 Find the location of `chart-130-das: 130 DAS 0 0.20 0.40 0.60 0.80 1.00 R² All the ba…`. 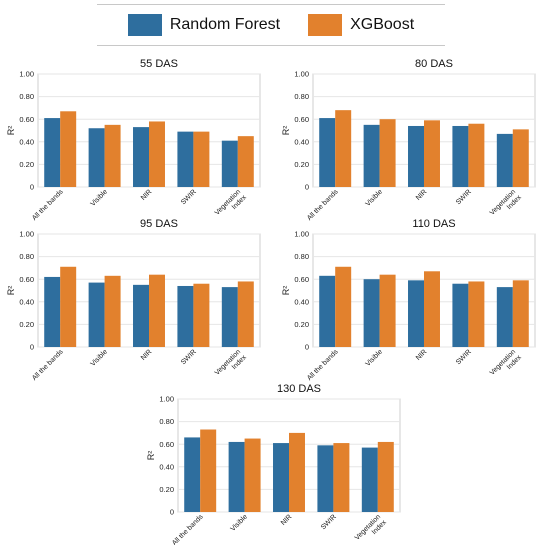

chart-130-das: 130 DAS 0 0.20 0.40 0.60 0.80 1.00 R² All the ba… is located at coordinates (273, 464).